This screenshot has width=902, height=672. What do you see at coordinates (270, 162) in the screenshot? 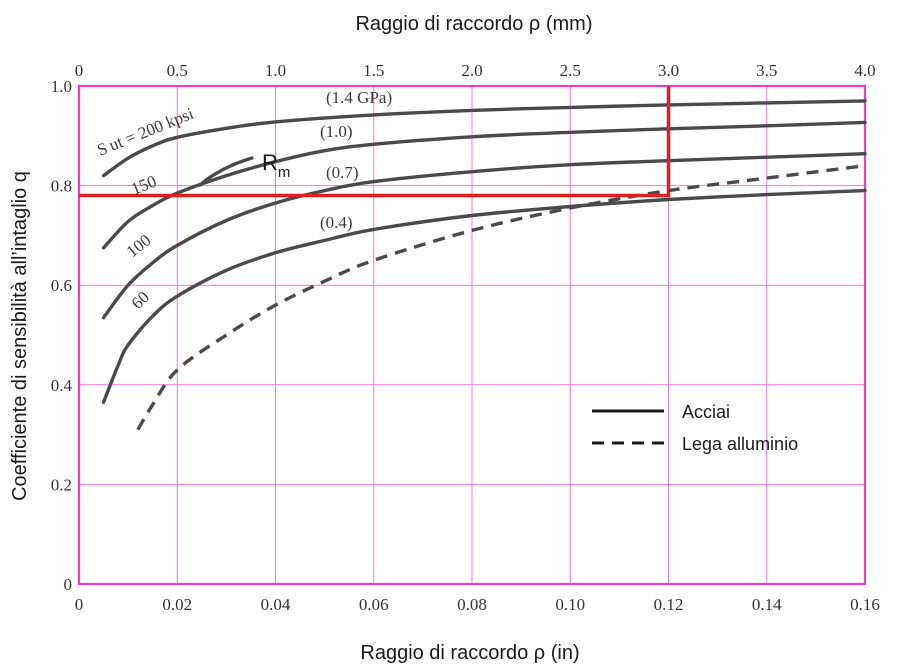
I see `rm-label-main: R` at bounding box center [270, 162].